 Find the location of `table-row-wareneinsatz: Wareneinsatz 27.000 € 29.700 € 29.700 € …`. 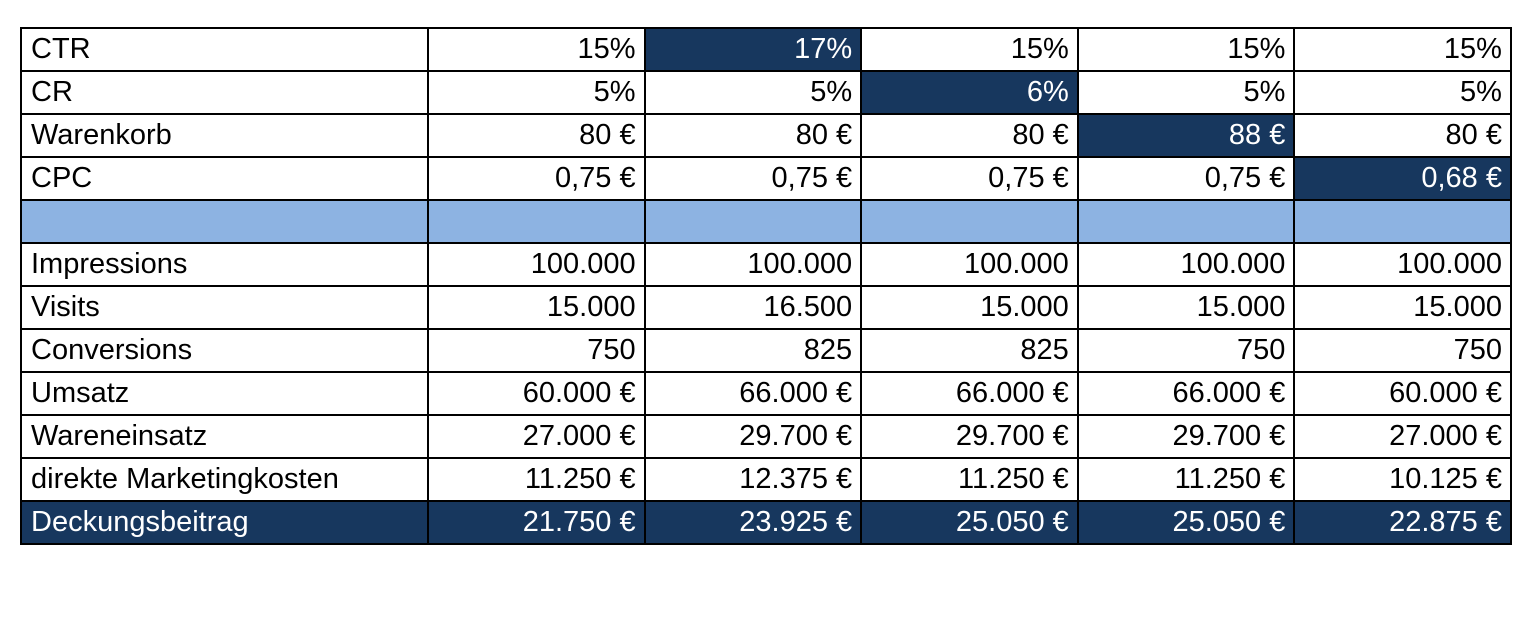

table-row-wareneinsatz: Wareneinsatz 27.000 € 29.700 € 29.700 € … is located at coordinates (766, 436).